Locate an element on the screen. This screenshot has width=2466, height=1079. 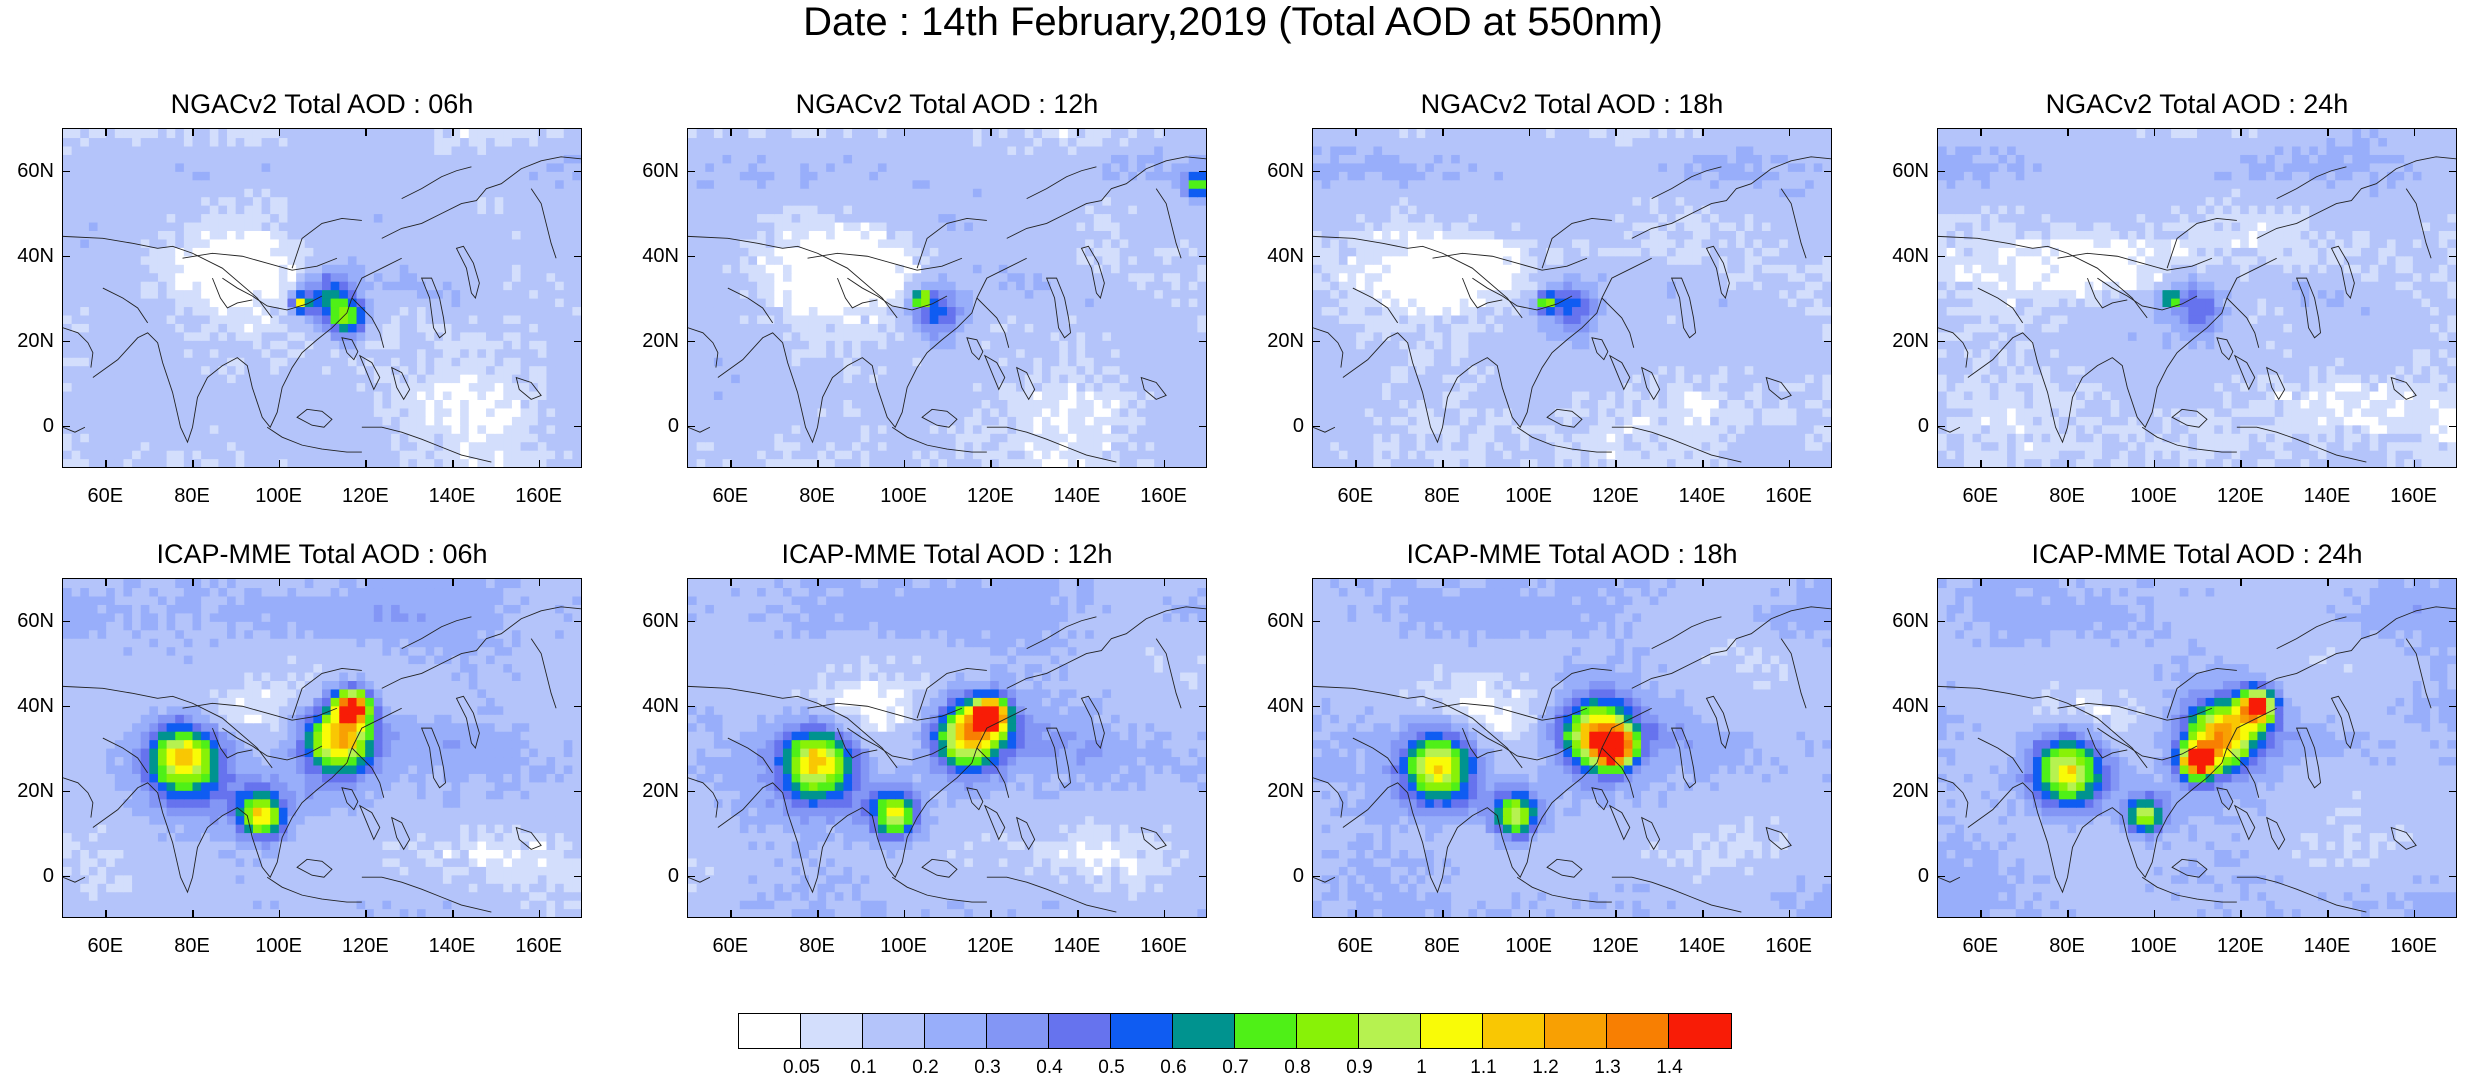
panel-title: NGACv2 Total AOD : 18h is located at coordinates (1572, 104).